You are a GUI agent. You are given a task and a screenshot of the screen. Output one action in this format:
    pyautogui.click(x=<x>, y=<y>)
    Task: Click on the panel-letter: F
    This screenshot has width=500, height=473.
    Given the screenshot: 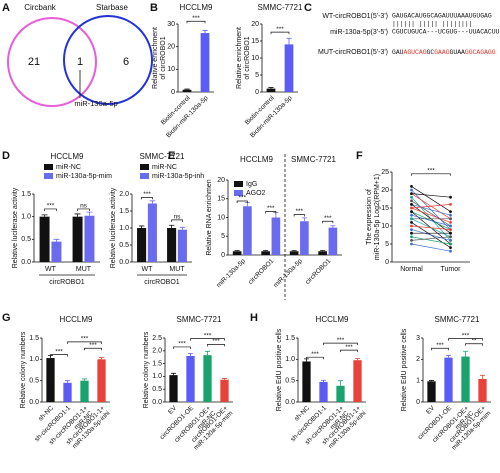 What is the action you would take?
    pyautogui.click(x=359, y=156)
    